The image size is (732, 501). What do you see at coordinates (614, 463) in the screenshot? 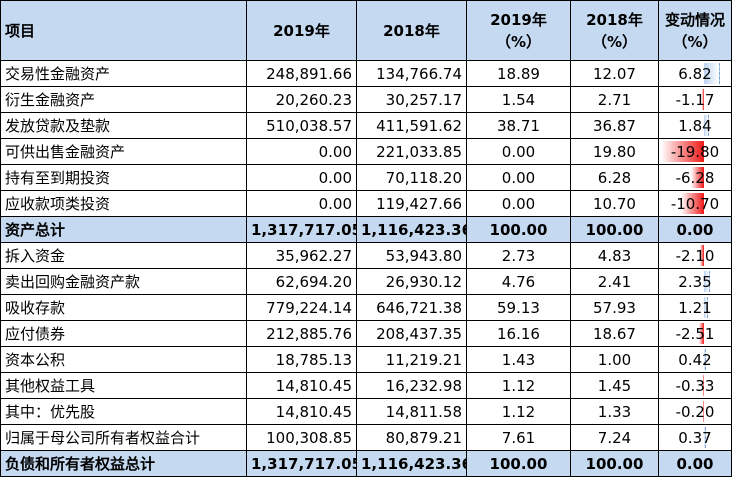
I see `pct-2018: 100.00` at bounding box center [614, 463].